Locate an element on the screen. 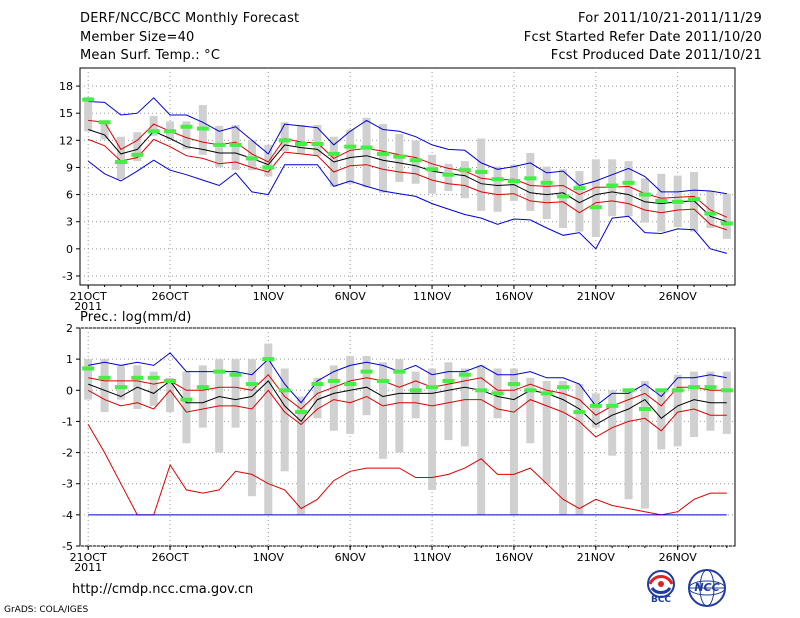  prec-x-tick-label: 21NOV is located at coordinates (596, 557).